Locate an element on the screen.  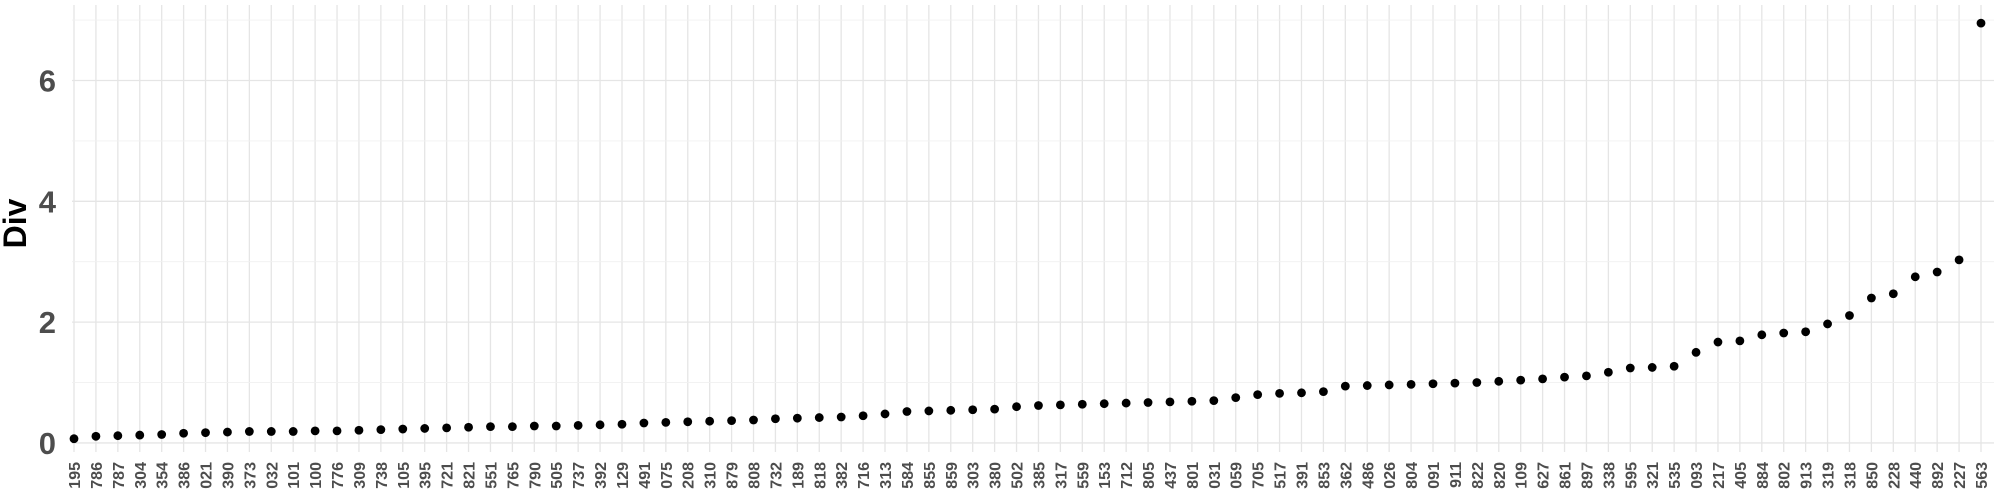
x-tick-label: 712 is located at coordinates (1127, 475).